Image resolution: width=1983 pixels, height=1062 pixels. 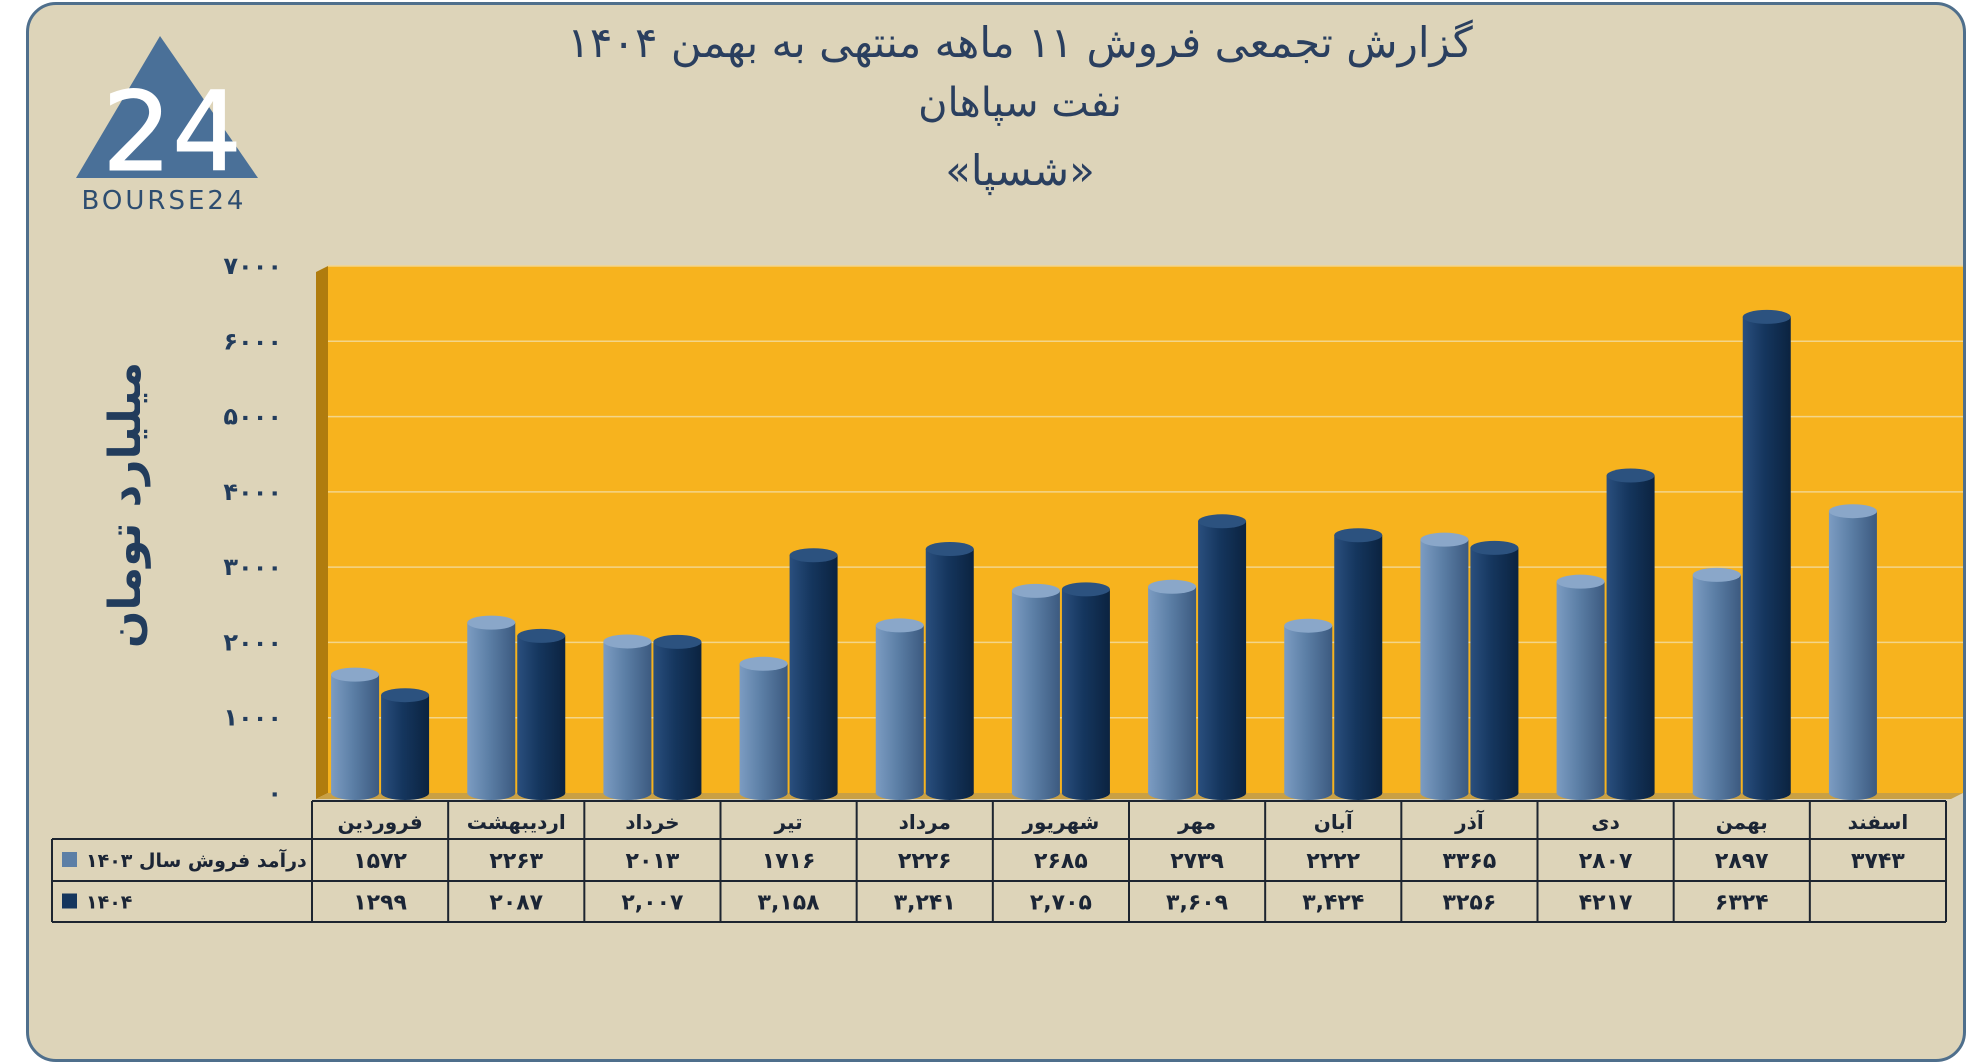 I want to click on category-label: اردیبهشت, so click(x=516, y=822).